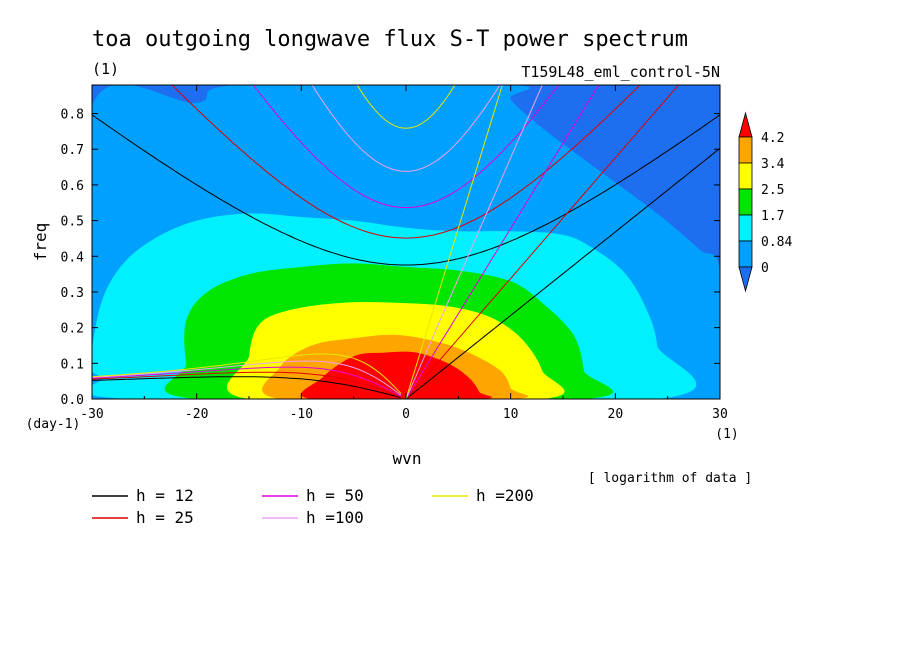 This screenshot has width=904, height=654. What do you see at coordinates (72, 150) in the screenshot?
I see `y-tick-label: 0.7` at bounding box center [72, 150].